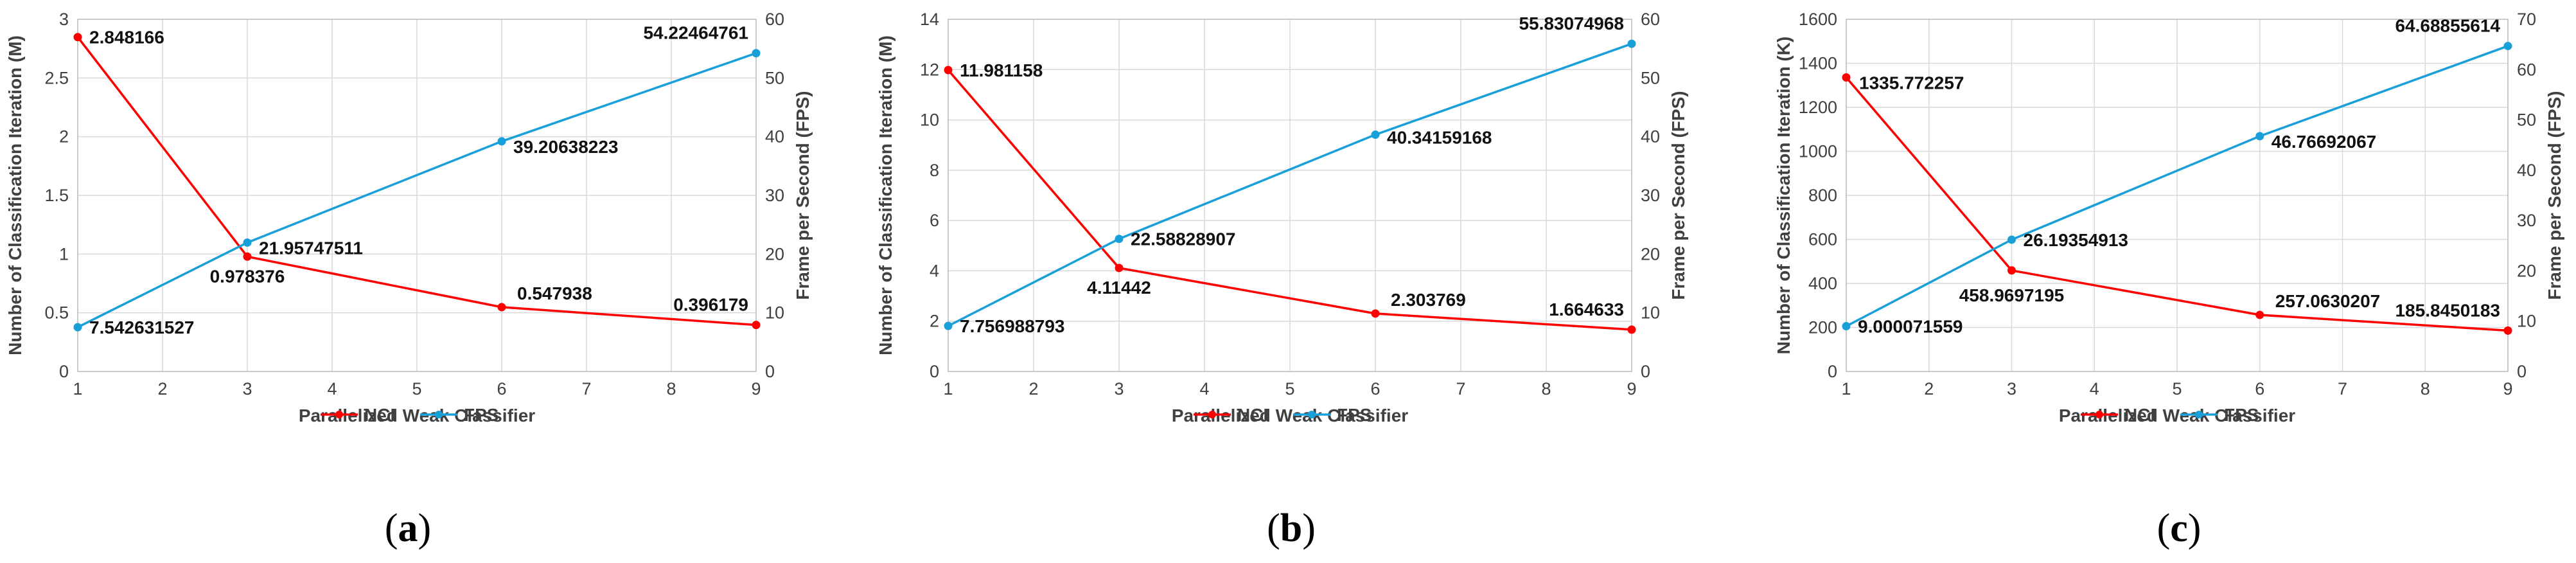 This screenshot has height=563, width=2576. I want to click on x-tick-label: 7, so click(586, 388).